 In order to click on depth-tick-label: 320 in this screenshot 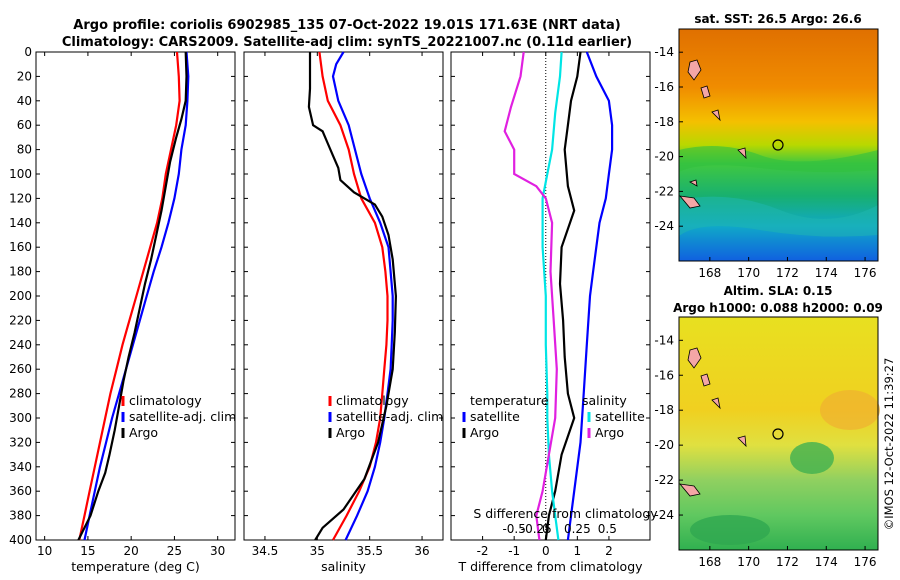, I will do `click(20, 442)`.